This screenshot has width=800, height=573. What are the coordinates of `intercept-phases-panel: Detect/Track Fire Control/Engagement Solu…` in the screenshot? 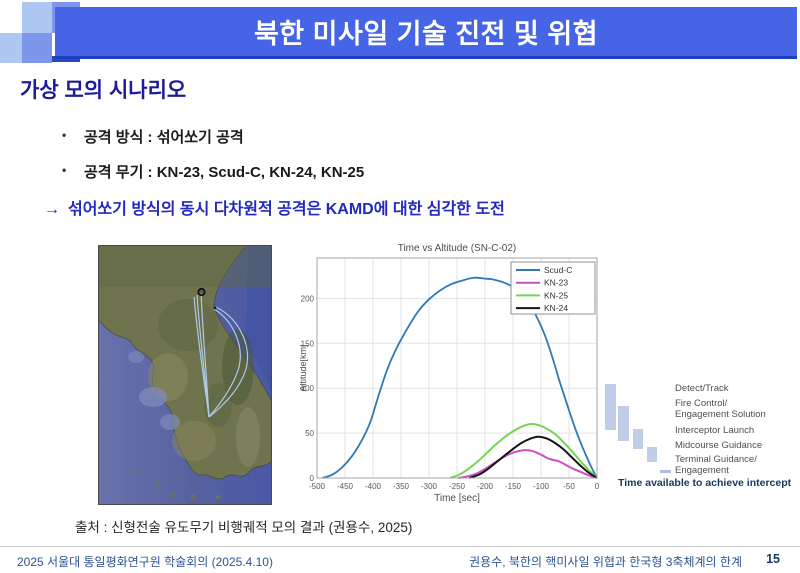 It's located at (699, 436).